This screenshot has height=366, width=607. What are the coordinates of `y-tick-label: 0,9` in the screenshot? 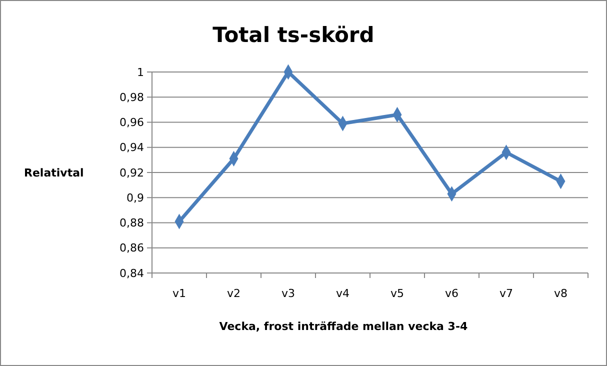 It's located at (135, 197).